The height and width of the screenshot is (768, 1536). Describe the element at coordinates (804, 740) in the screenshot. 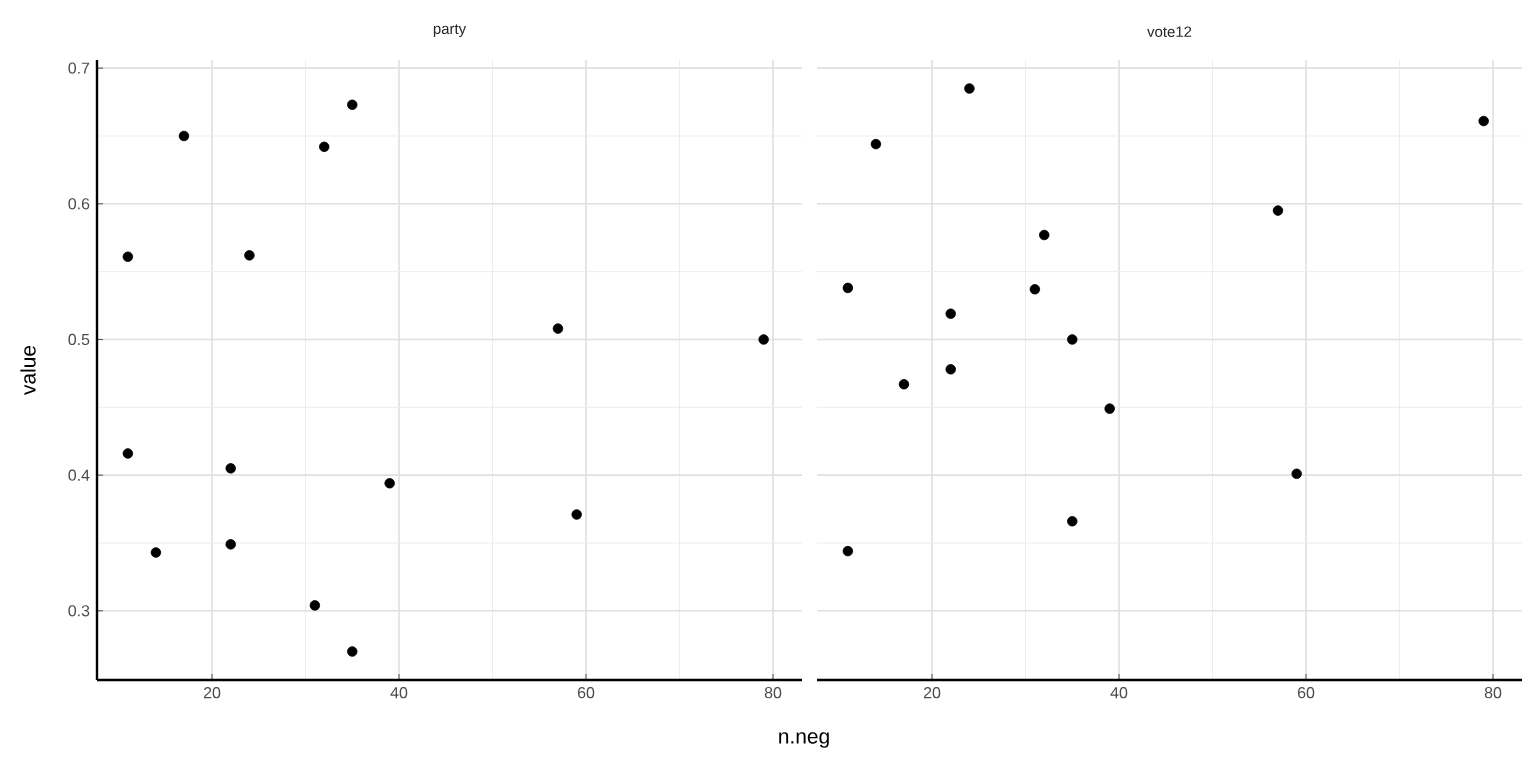

I see `x-axis-title: n.neg` at that location.